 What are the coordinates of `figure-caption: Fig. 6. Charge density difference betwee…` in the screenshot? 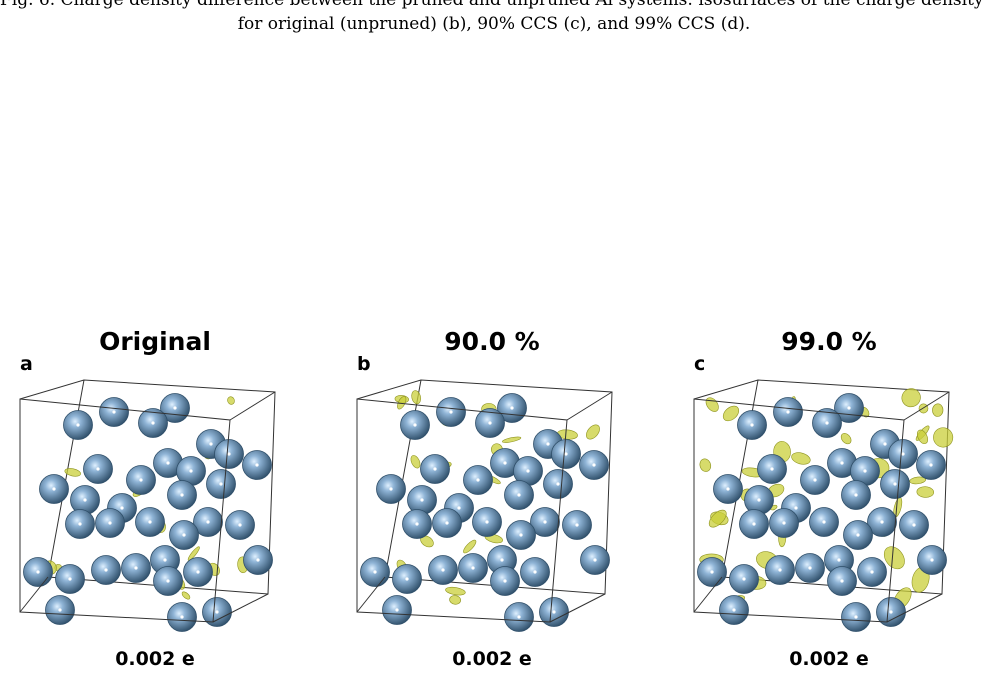 It's located at (494, 18).